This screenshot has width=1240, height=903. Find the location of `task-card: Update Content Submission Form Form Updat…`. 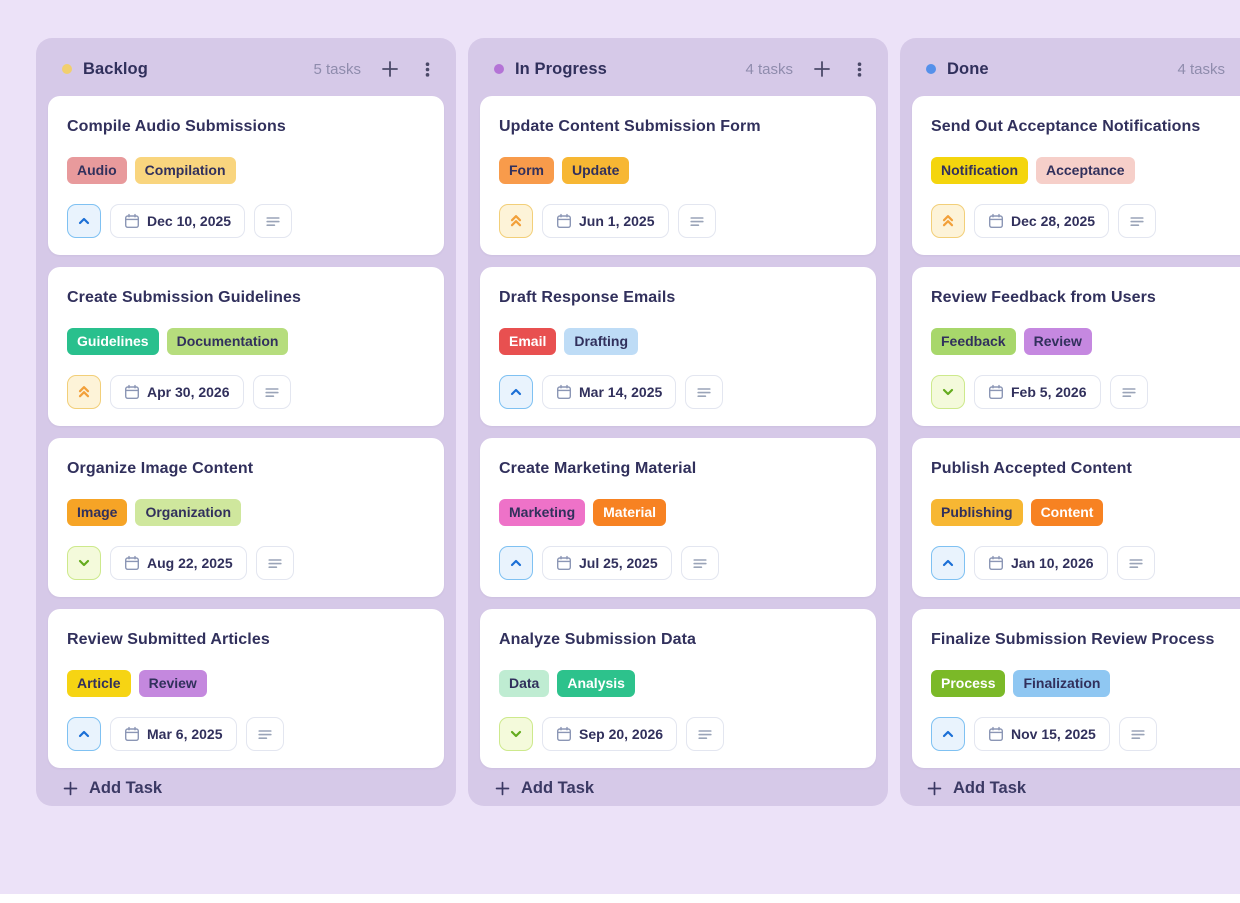

task-card: Update Content Submission Form Form Updat… is located at coordinates (678, 175).